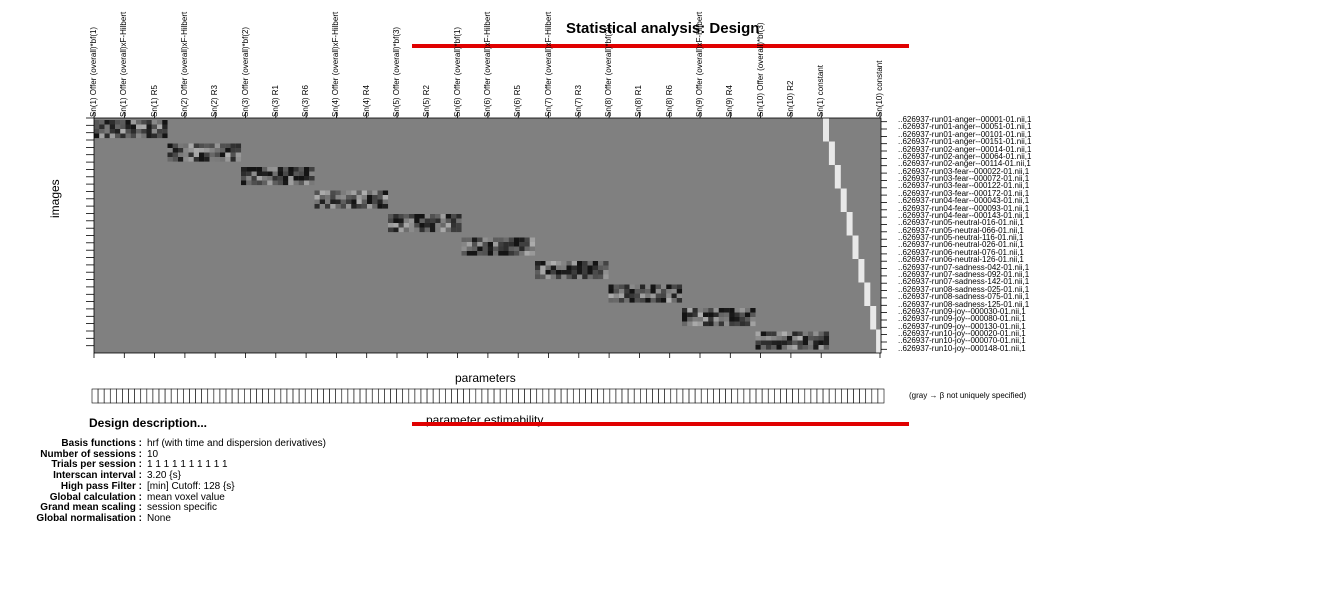 Image resolution: width=1320 pixels, height=590 pixels. I want to click on description-key: Interscan interval :, so click(97, 476).